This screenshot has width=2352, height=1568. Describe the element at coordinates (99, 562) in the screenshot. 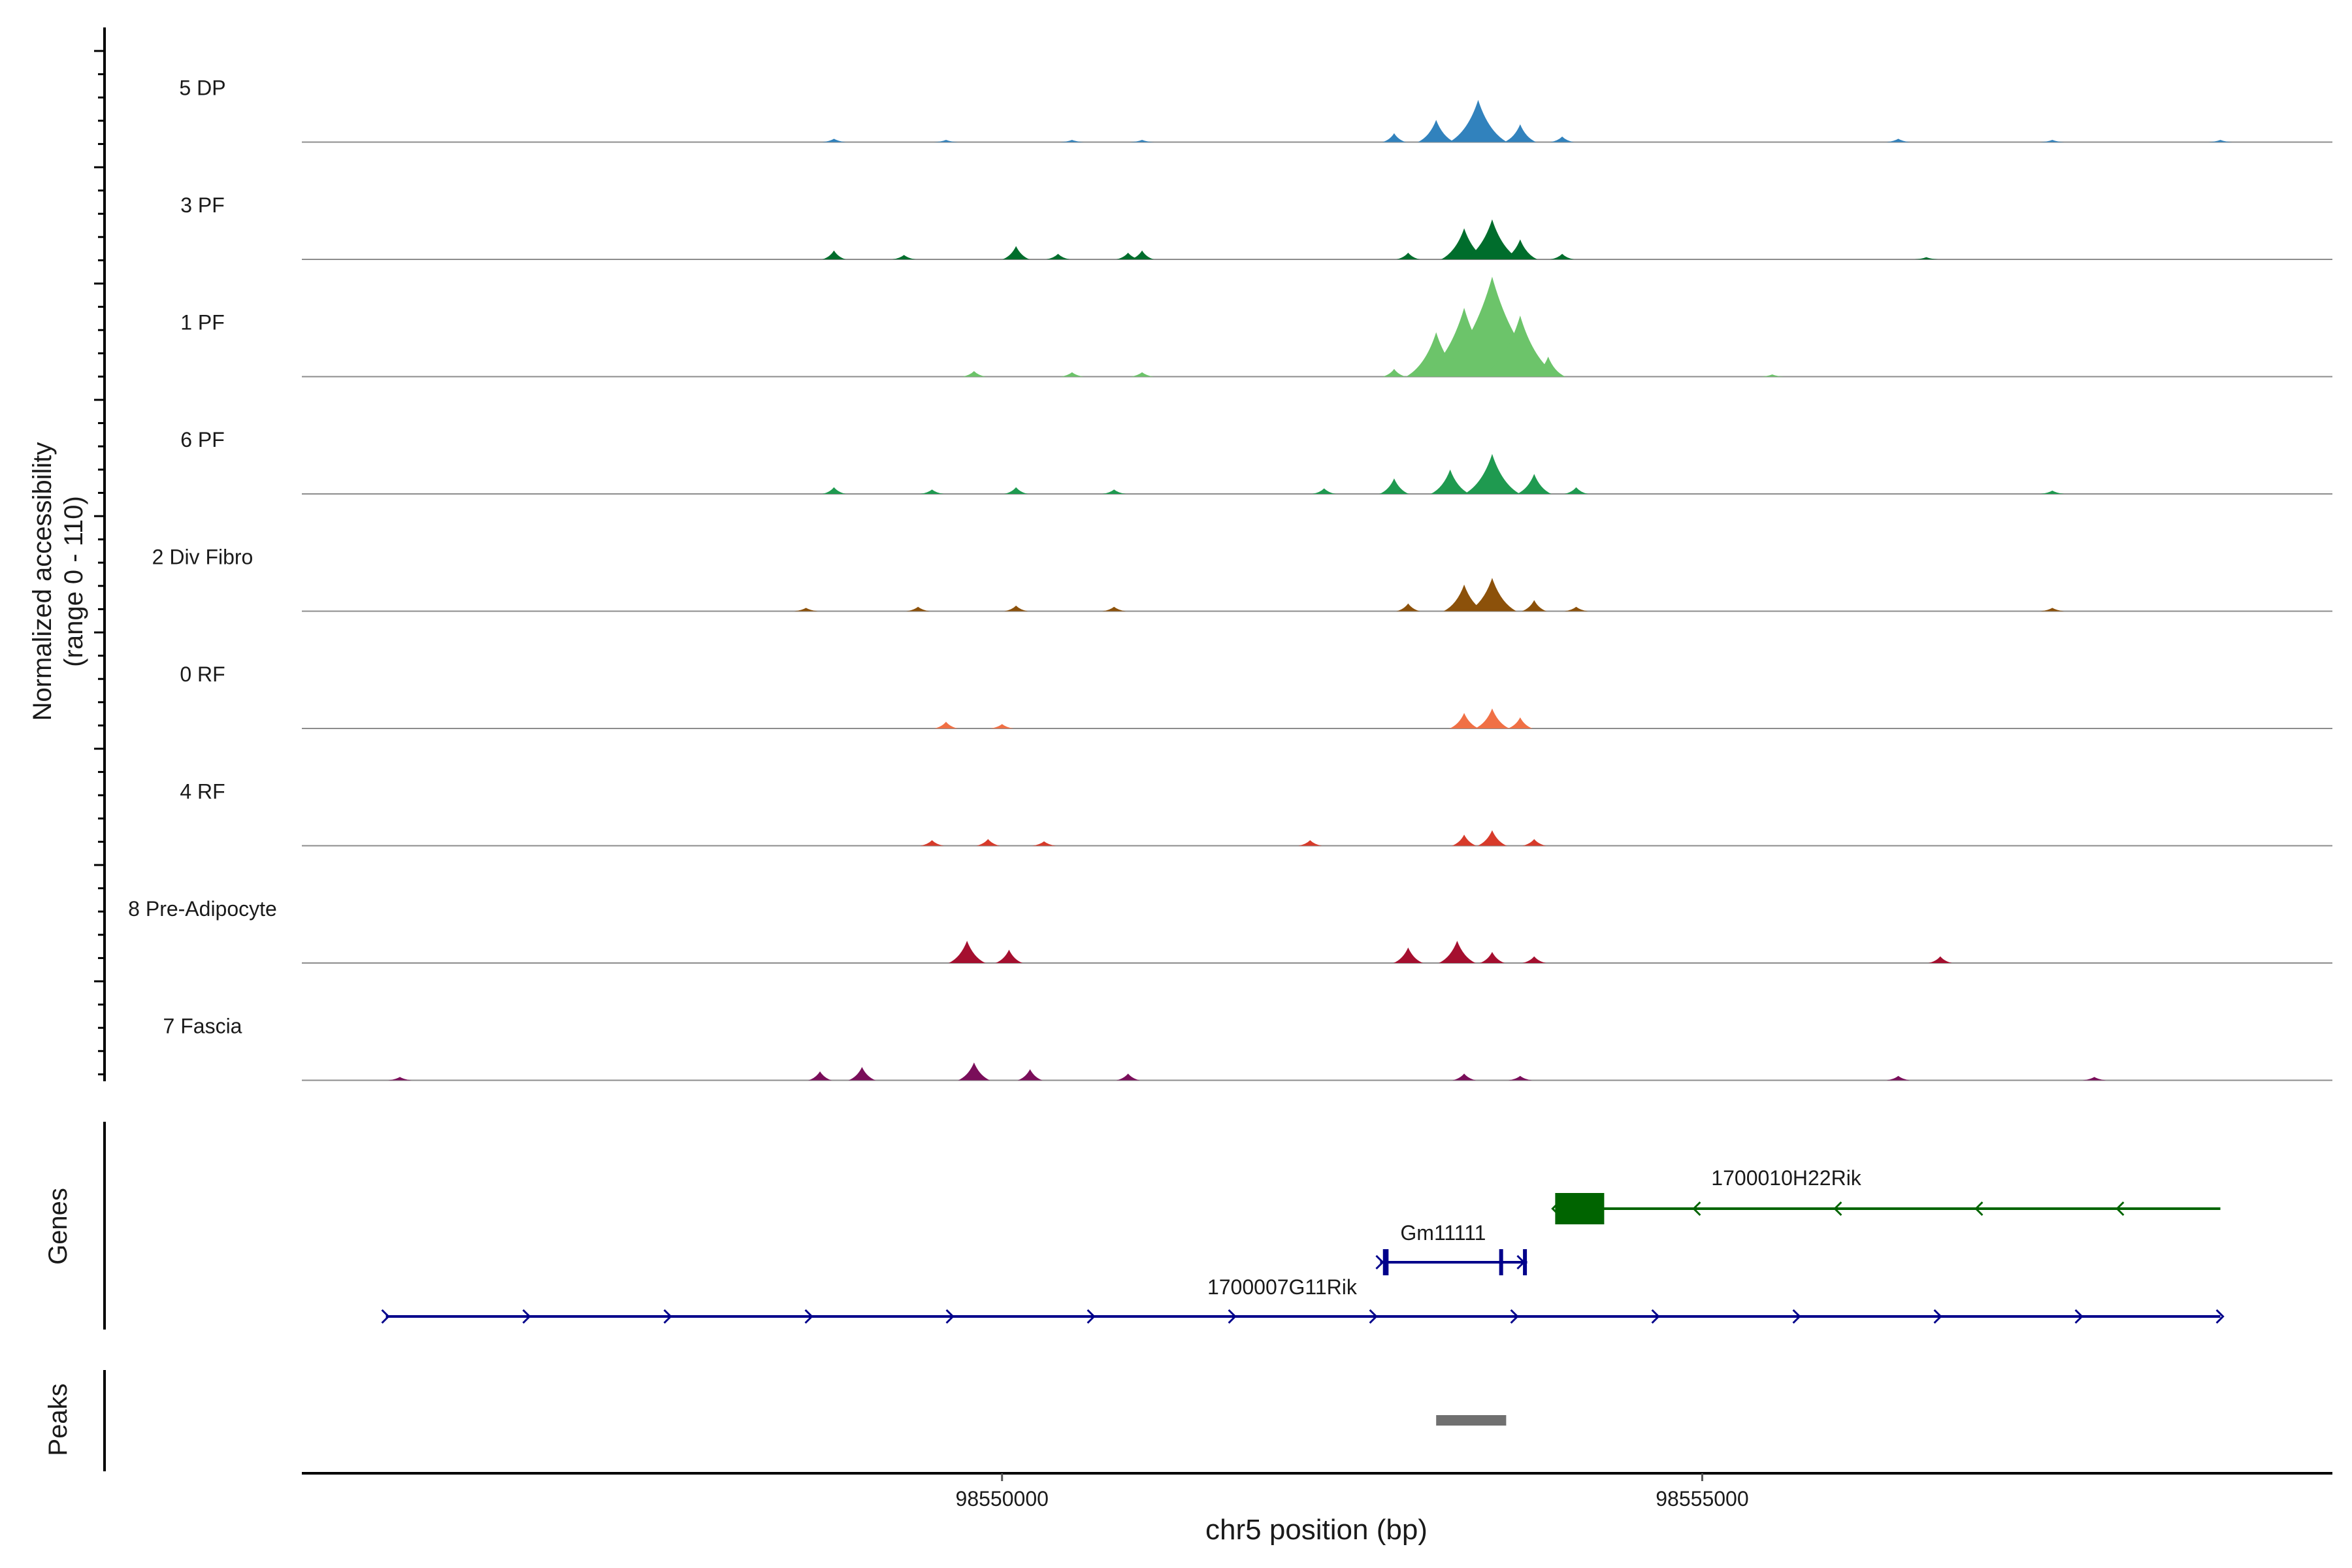

I see `y-axis-ticks` at that location.